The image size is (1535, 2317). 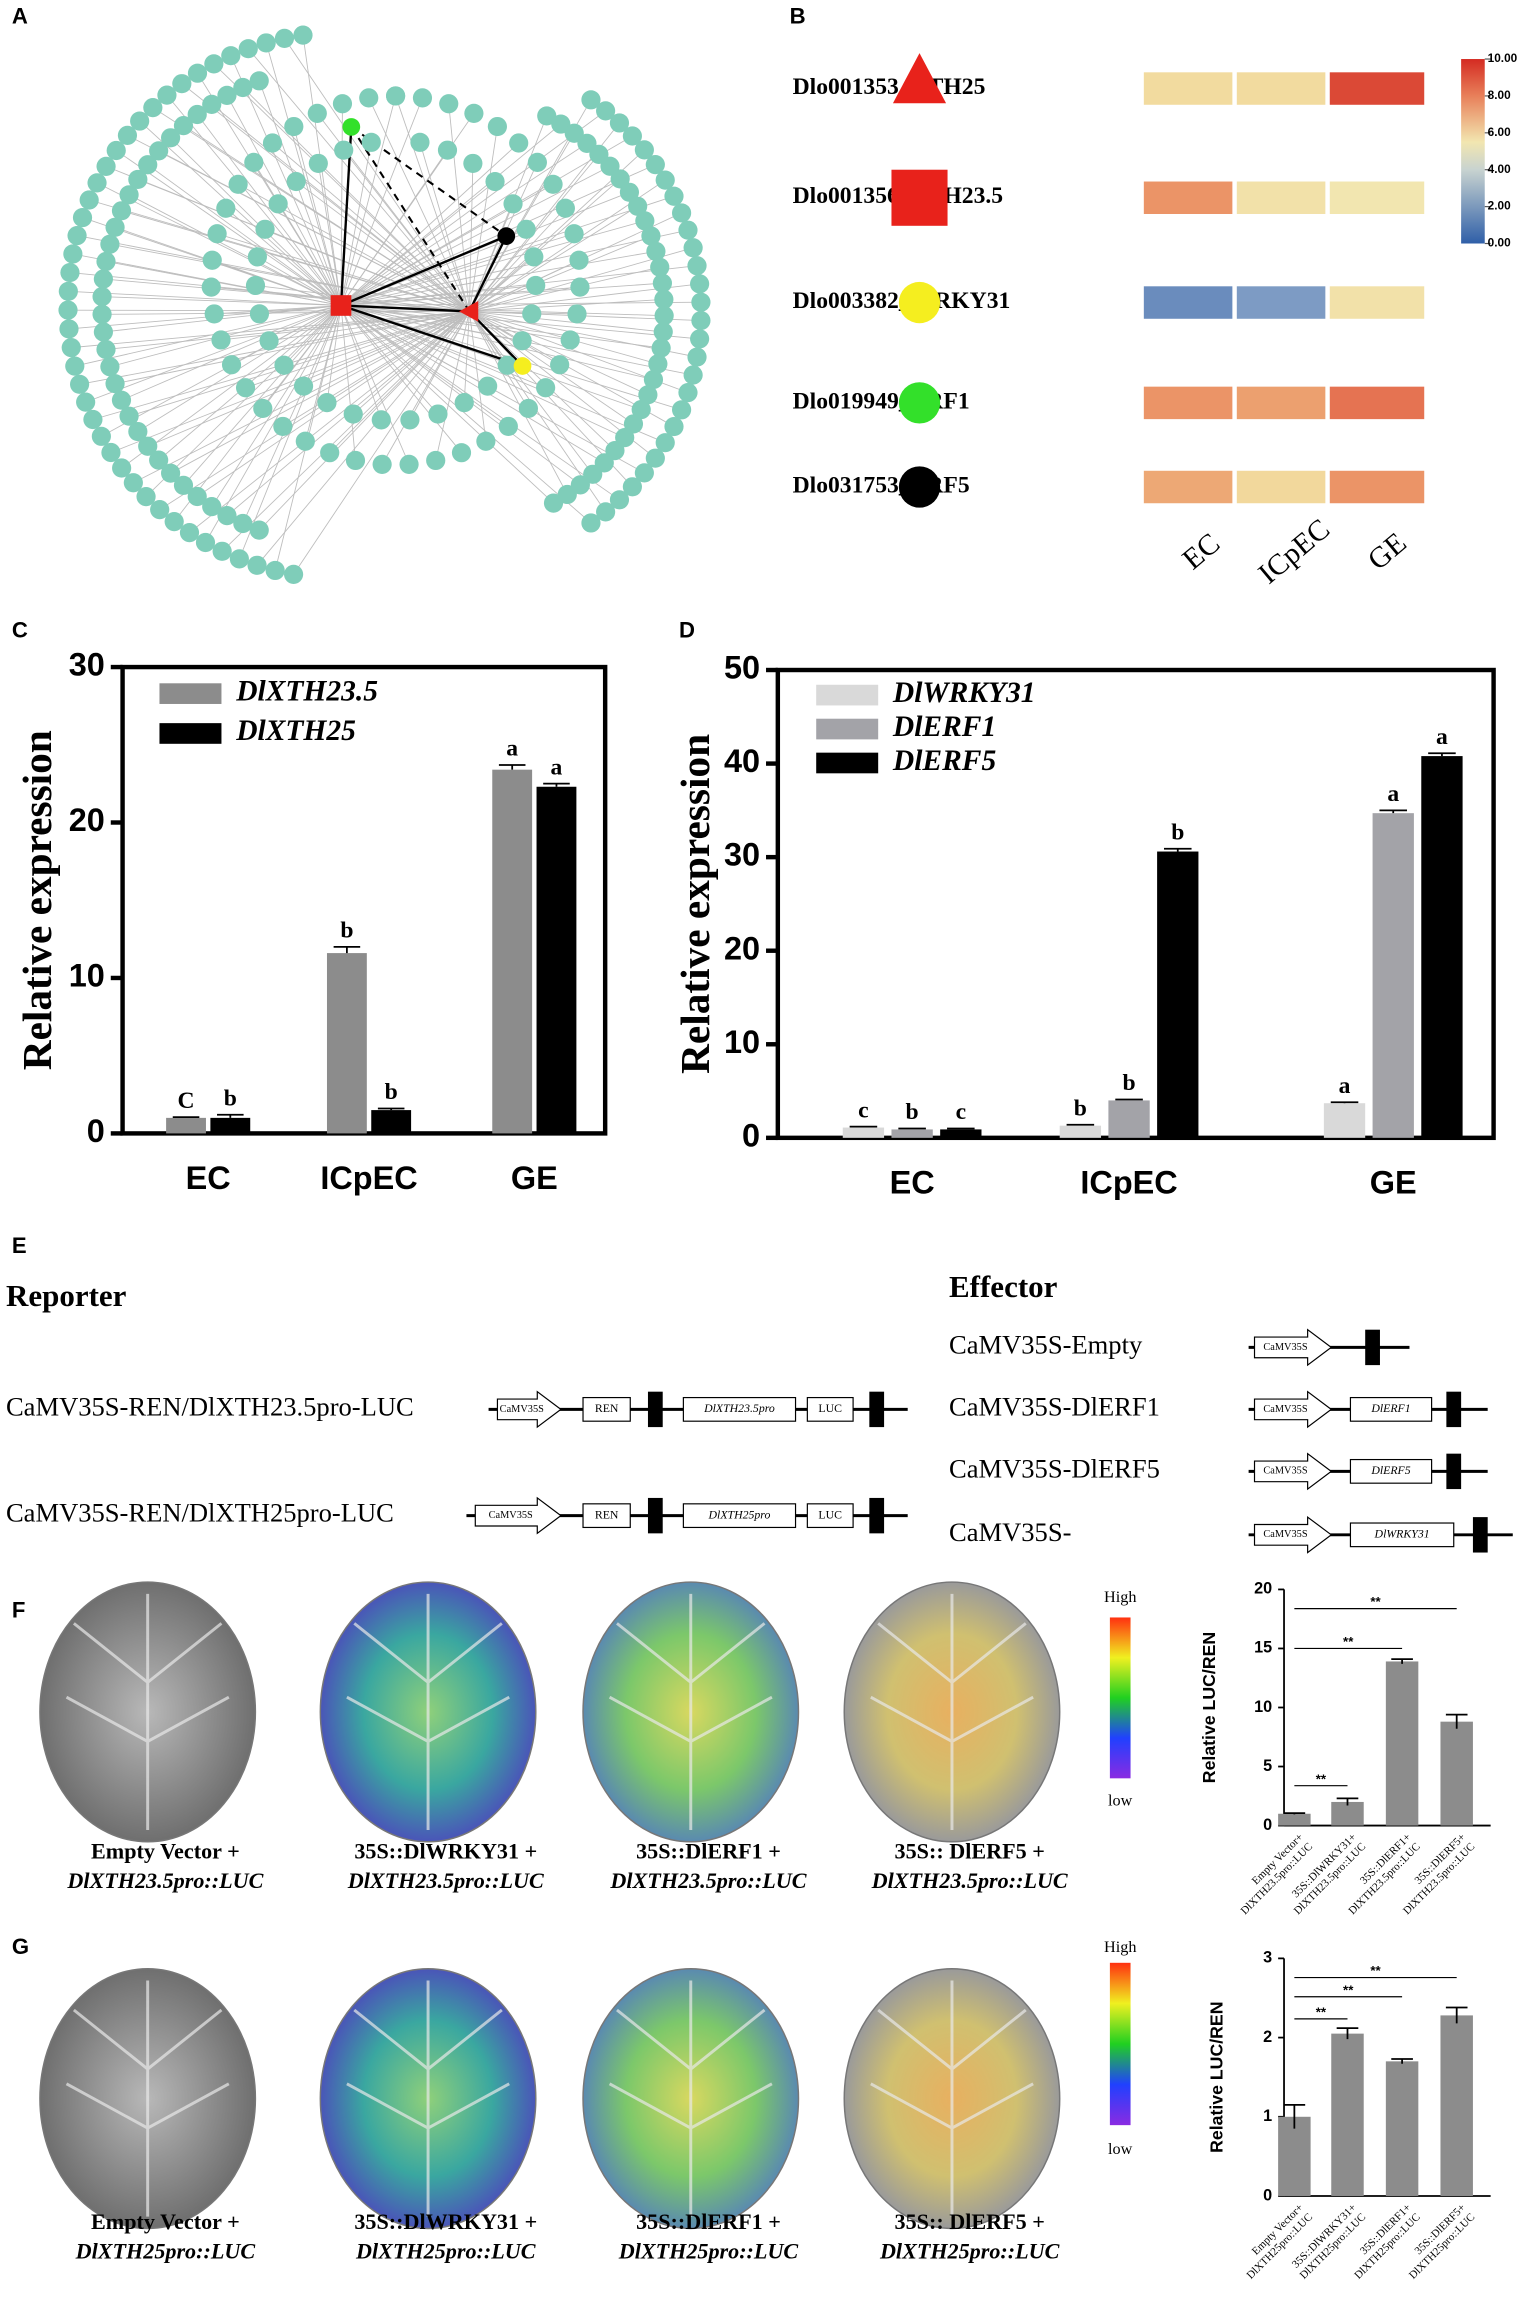 I want to click on y-axis-label: Relative LUC/REN, so click(x=1209, y=1707).